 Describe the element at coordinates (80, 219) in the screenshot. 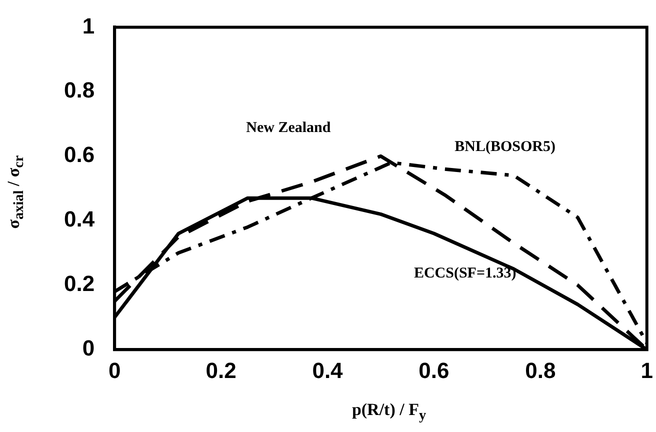

I see `y-tick-label: 0.4` at that location.